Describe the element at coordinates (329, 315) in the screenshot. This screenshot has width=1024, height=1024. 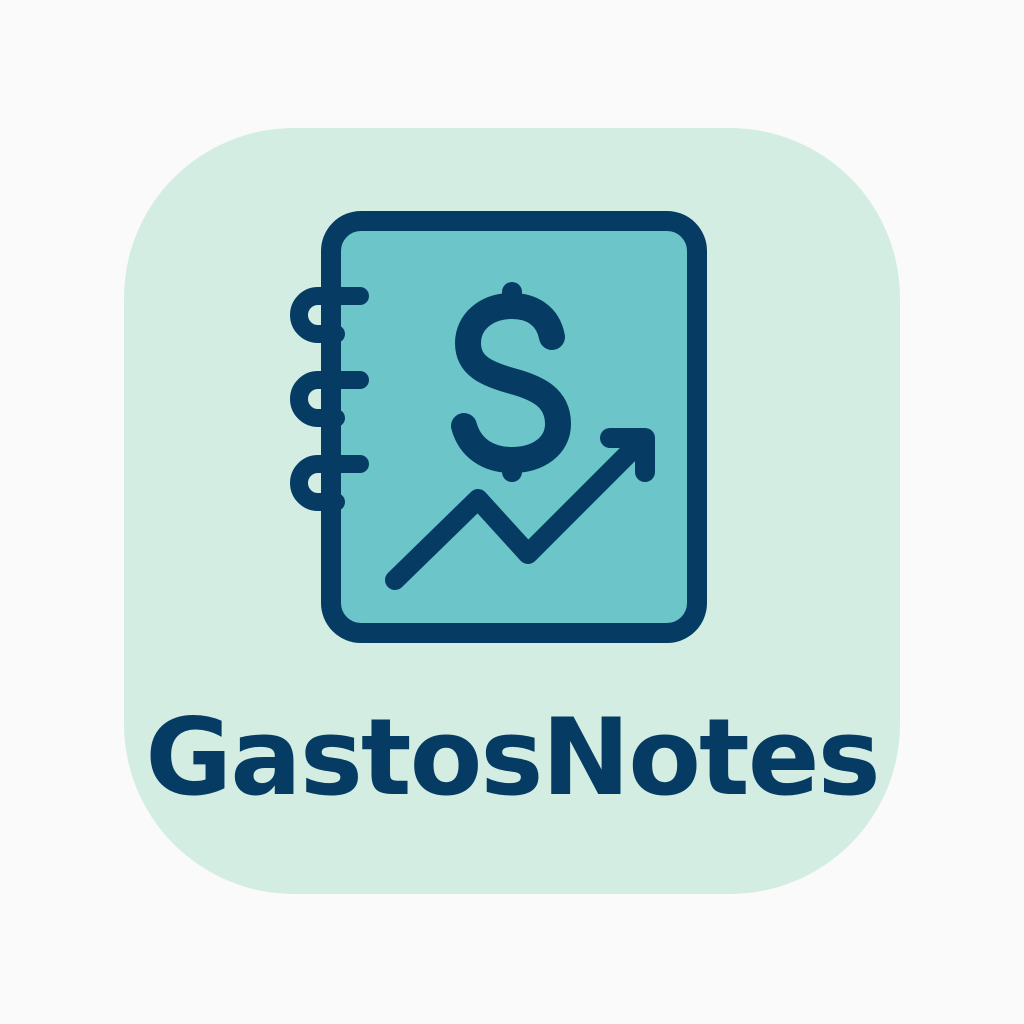
I see `spiral-ring-top` at that location.